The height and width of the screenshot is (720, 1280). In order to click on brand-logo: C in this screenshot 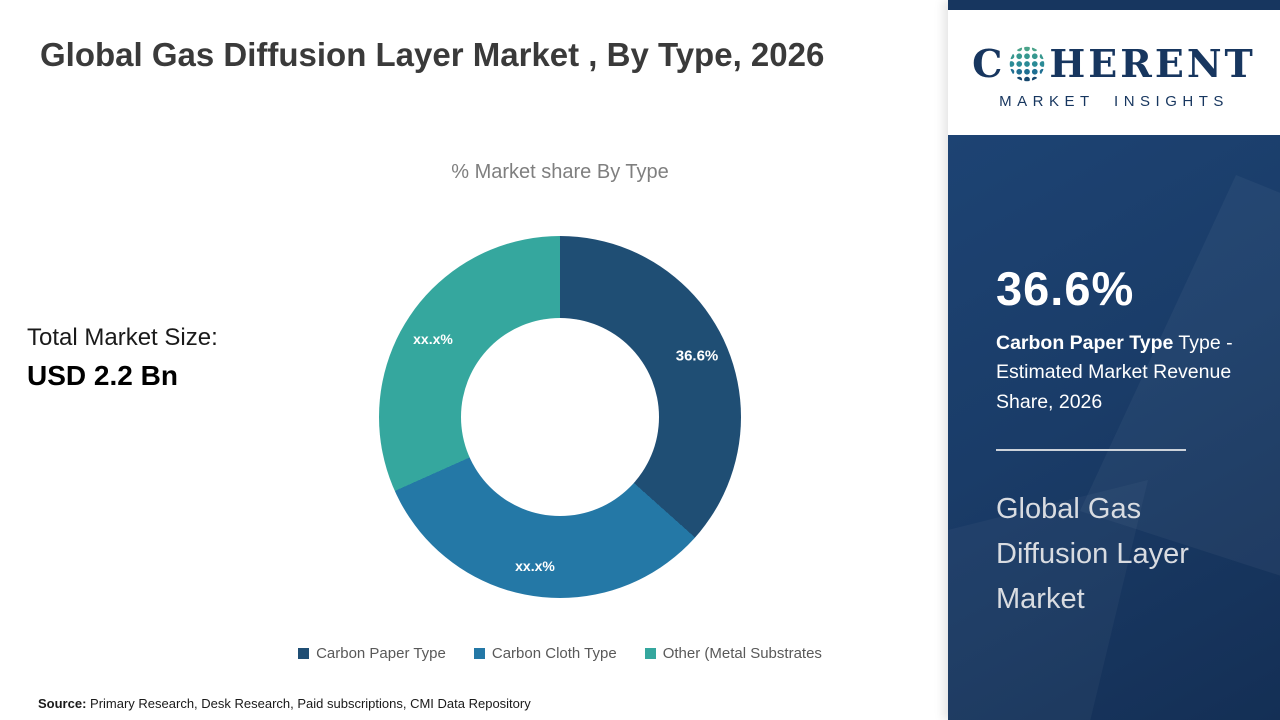, I will do `click(1114, 72)`.